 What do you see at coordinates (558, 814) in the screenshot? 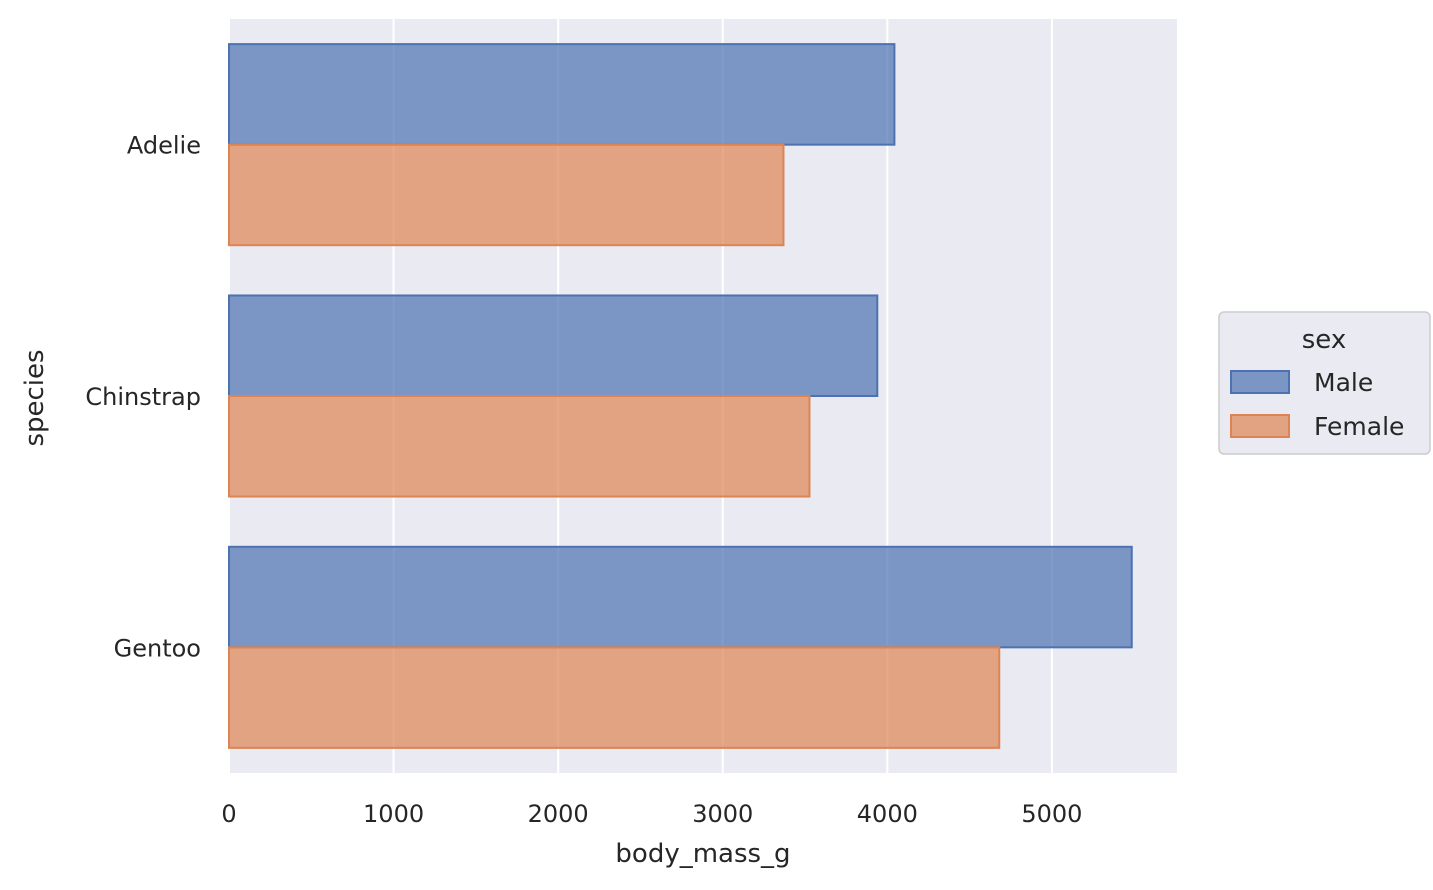
I see `x-tick-label: 2000` at bounding box center [558, 814].